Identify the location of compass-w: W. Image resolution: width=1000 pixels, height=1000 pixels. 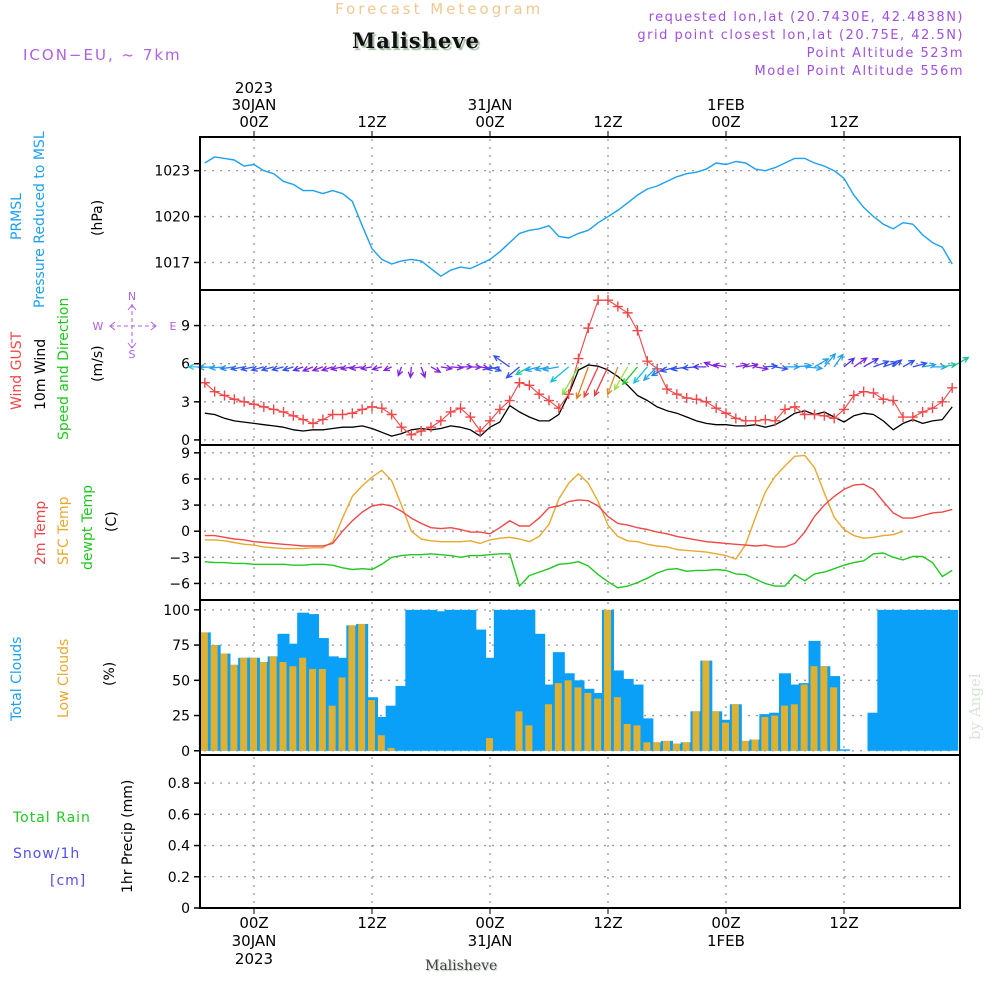
(98, 326).